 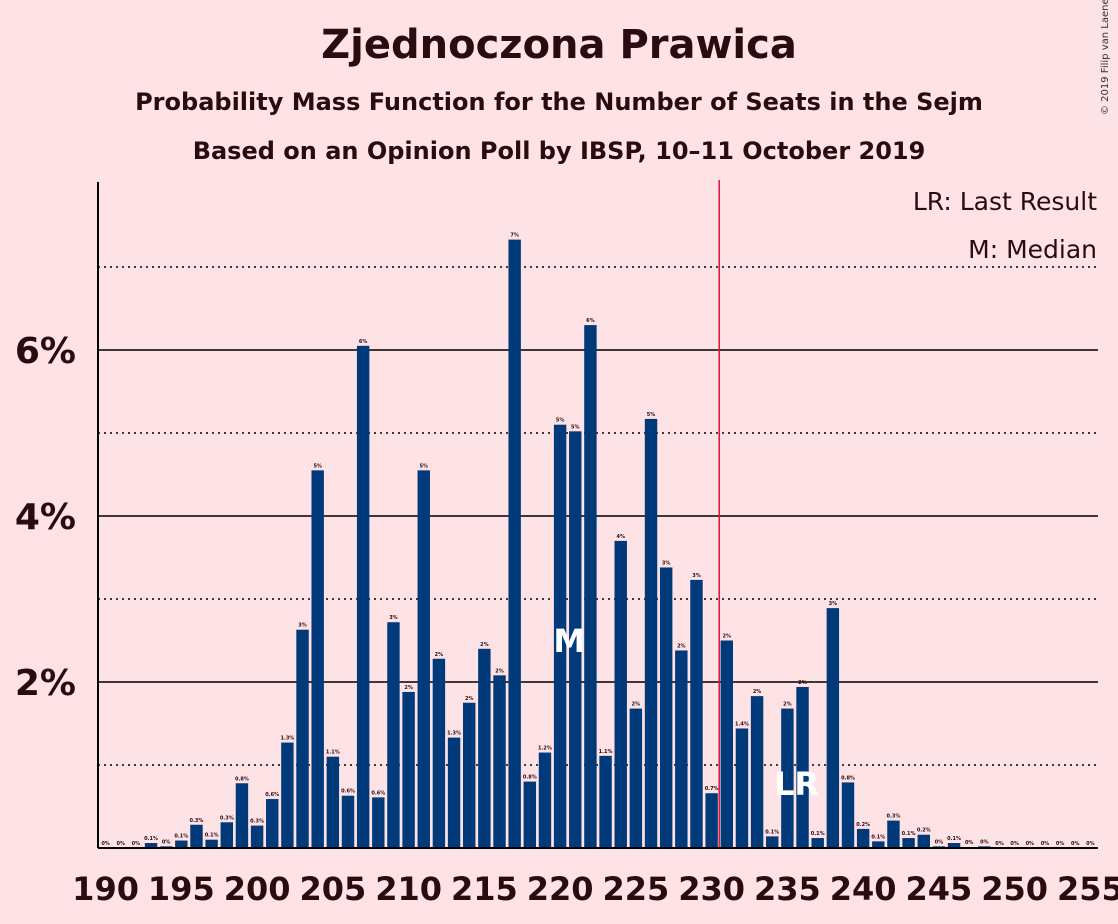 I want to click on x-tick-label: 220, so click(x=560, y=889).